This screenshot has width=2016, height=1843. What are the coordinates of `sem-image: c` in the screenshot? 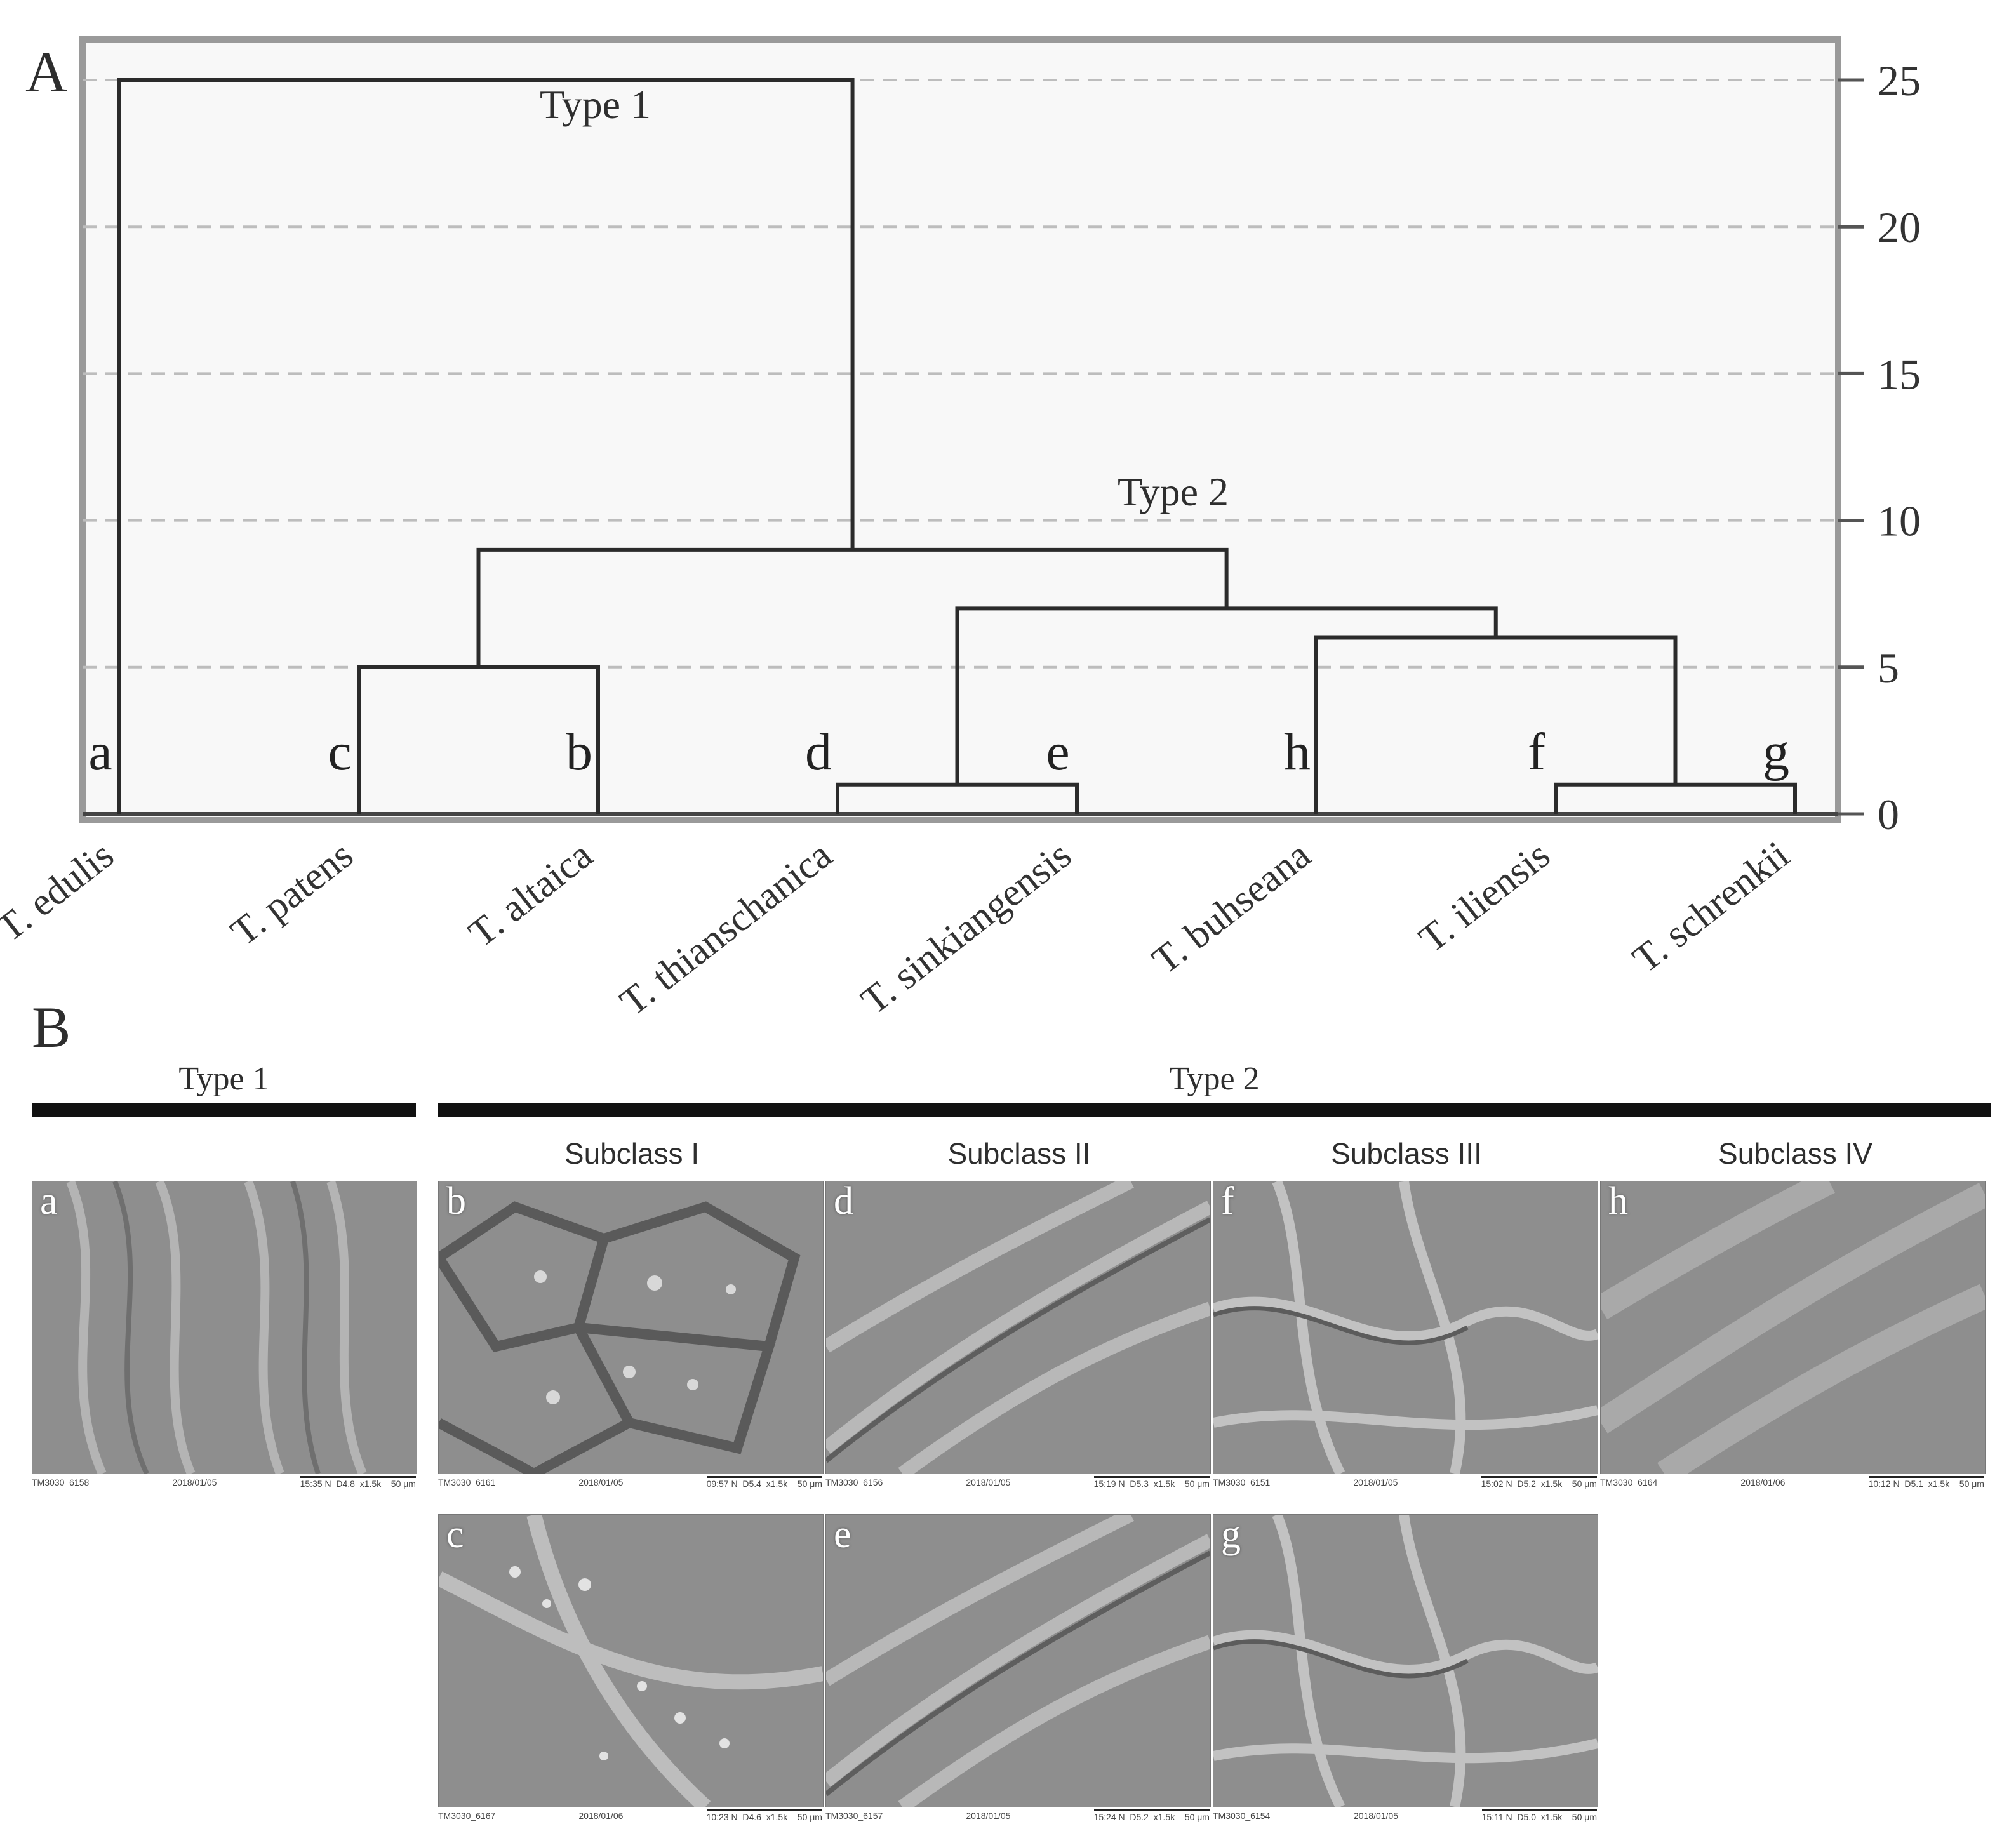 It's located at (631, 1660).